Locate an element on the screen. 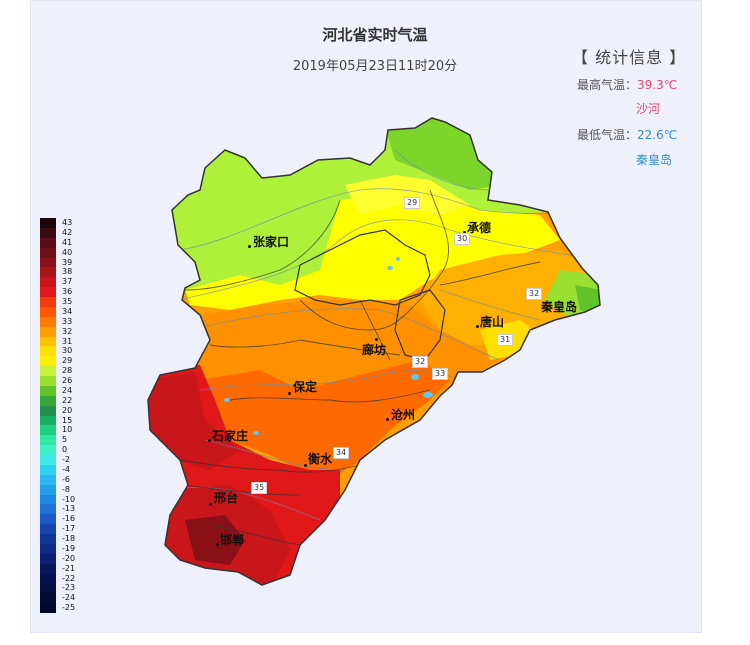  legend-label: -6 is located at coordinates (66, 479).